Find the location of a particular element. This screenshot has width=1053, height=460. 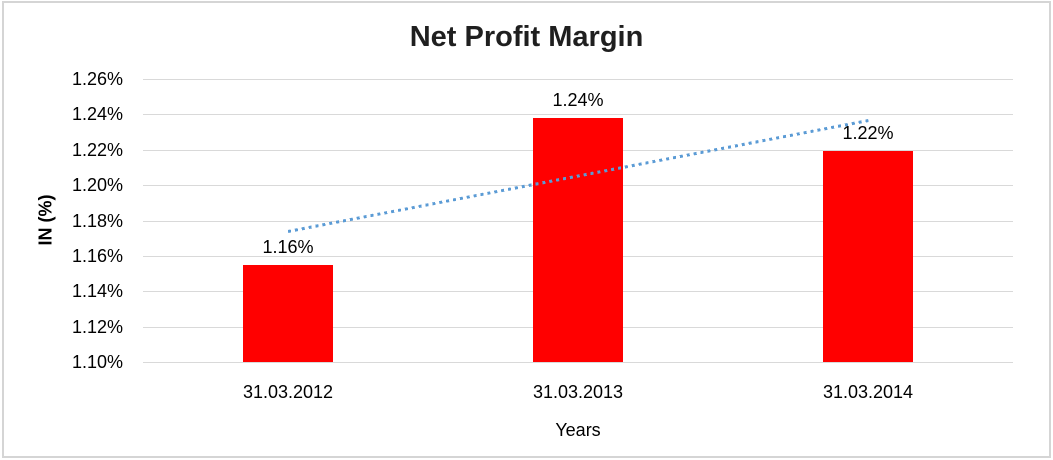

y-tick-label: 1.12% is located at coordinates (97, 326).